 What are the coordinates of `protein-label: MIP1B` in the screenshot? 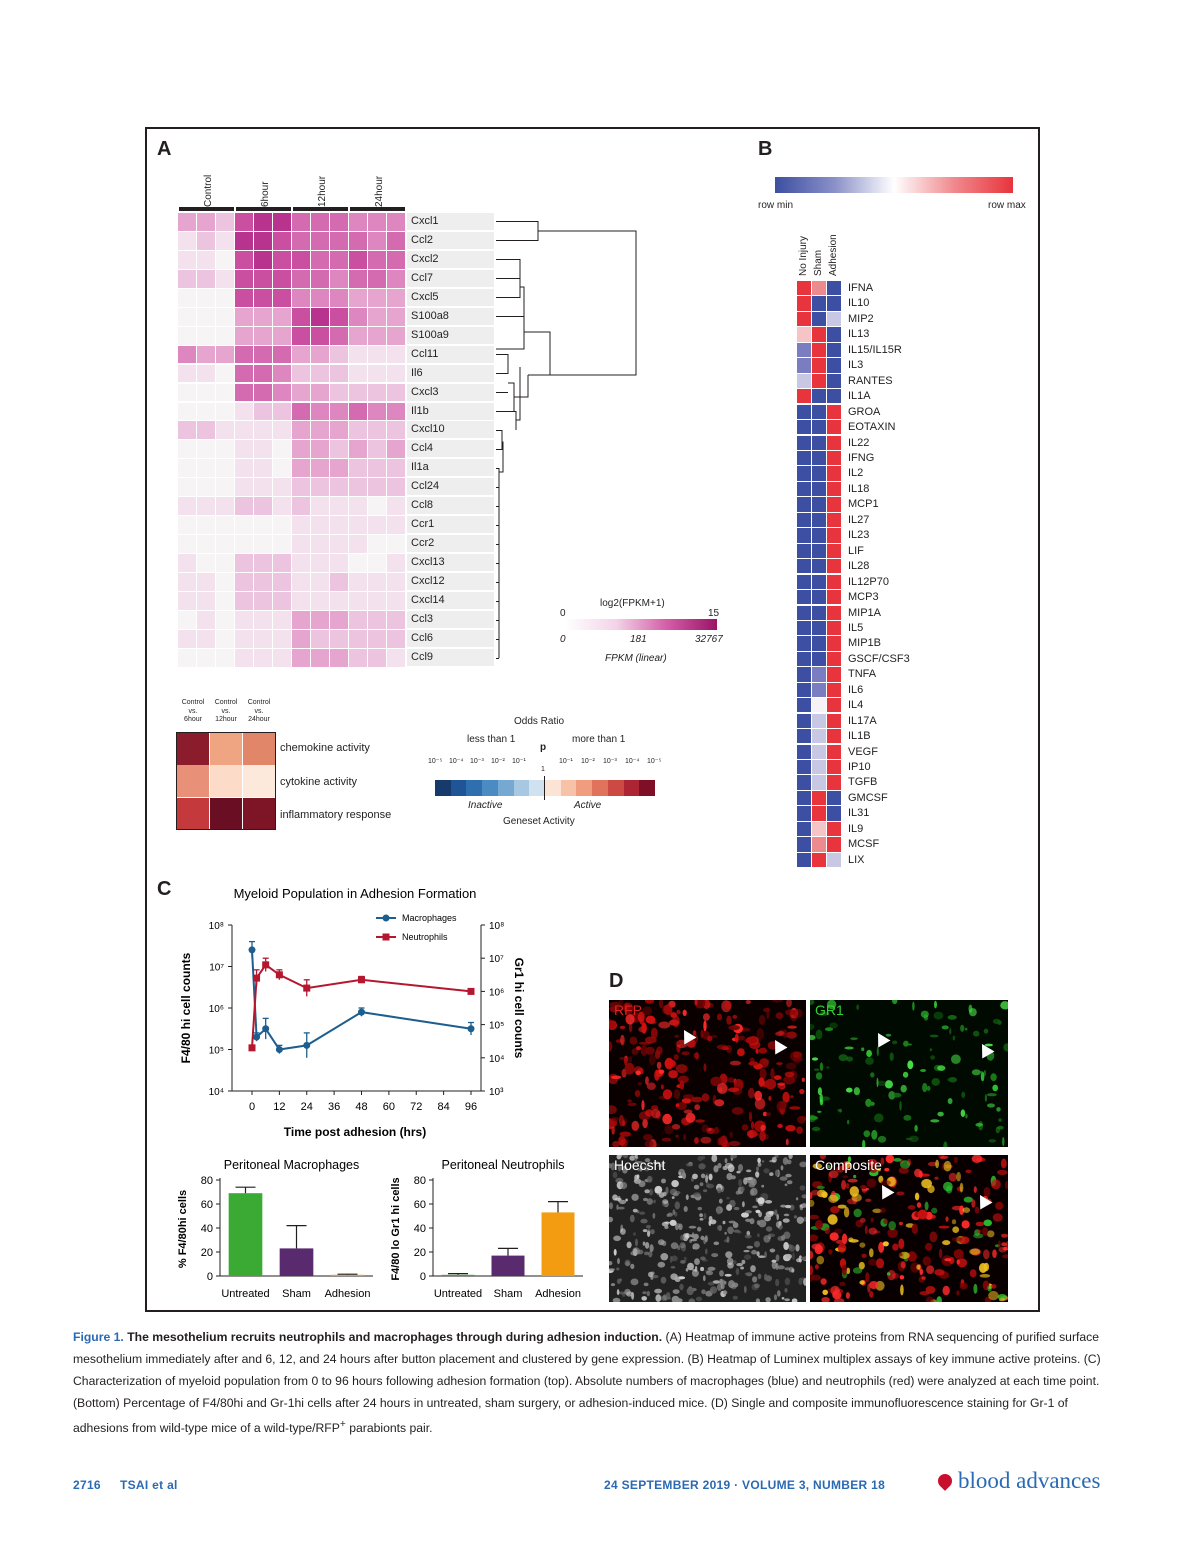 It's located at (865, 643).